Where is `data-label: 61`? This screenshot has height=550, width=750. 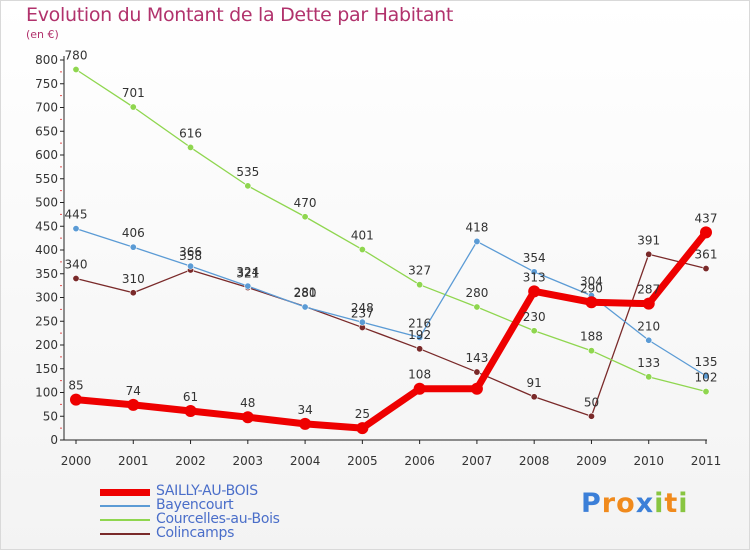 data-label: 61 is located at coordinates (190, 397).